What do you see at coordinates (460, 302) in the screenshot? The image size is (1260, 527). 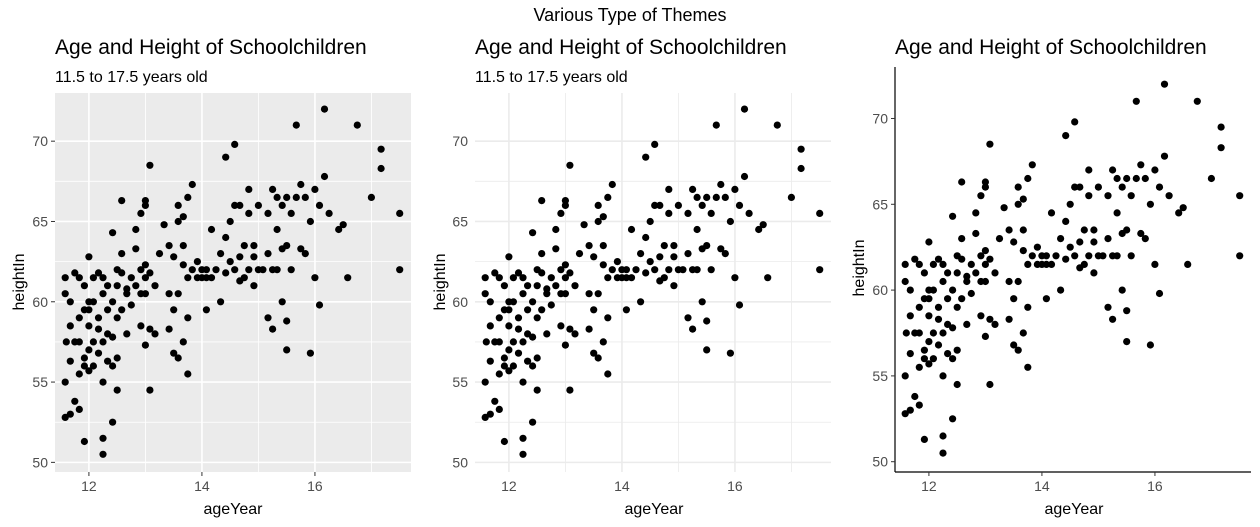 I see `y-tick-label: 60` at bounding box center [460, 302].